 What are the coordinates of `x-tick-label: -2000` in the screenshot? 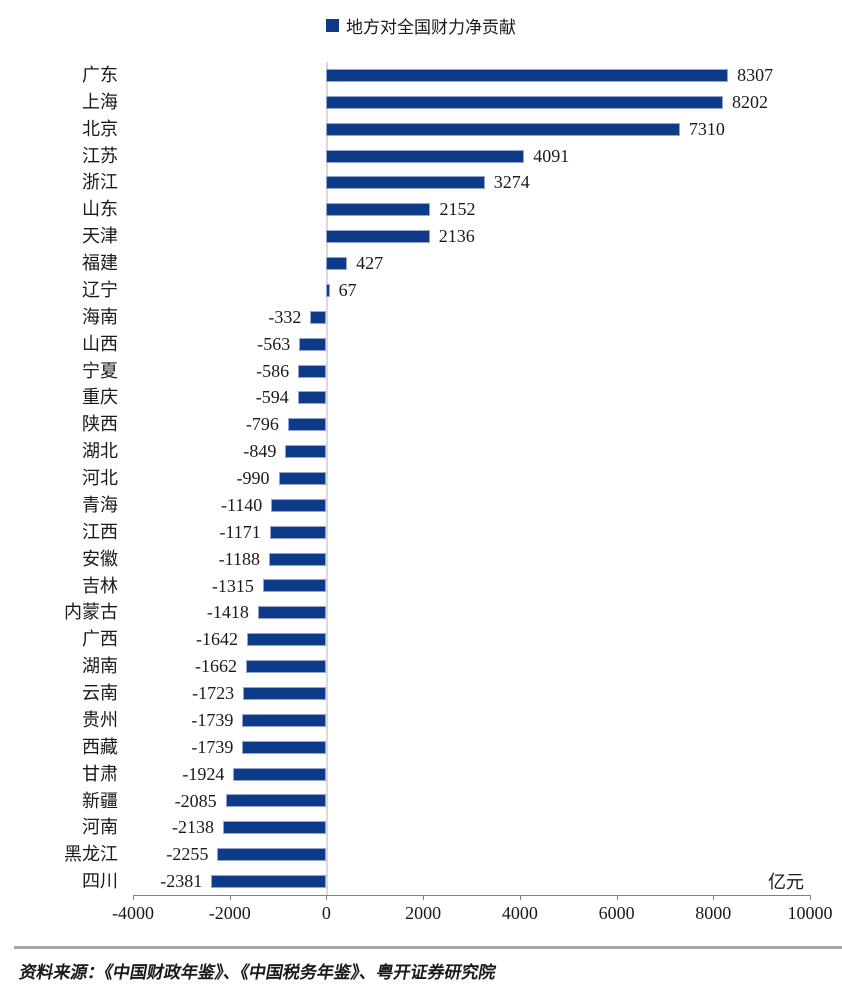 It's located at (229, 913).